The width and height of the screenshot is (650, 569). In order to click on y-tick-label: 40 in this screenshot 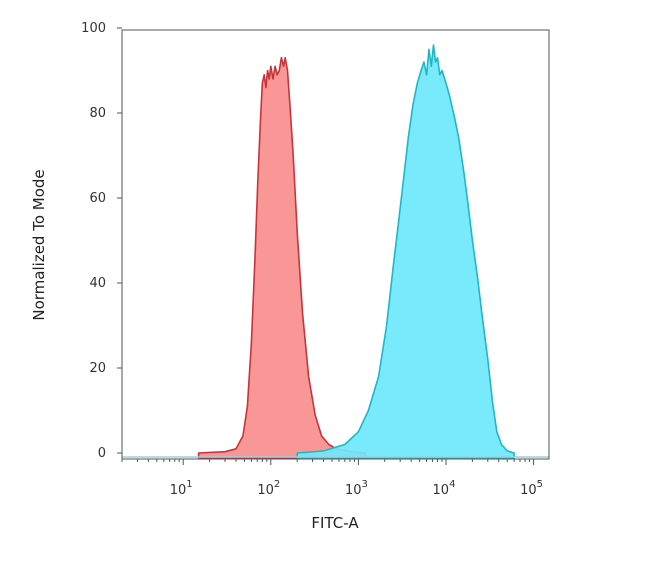, I will do `click(97, 283)`.